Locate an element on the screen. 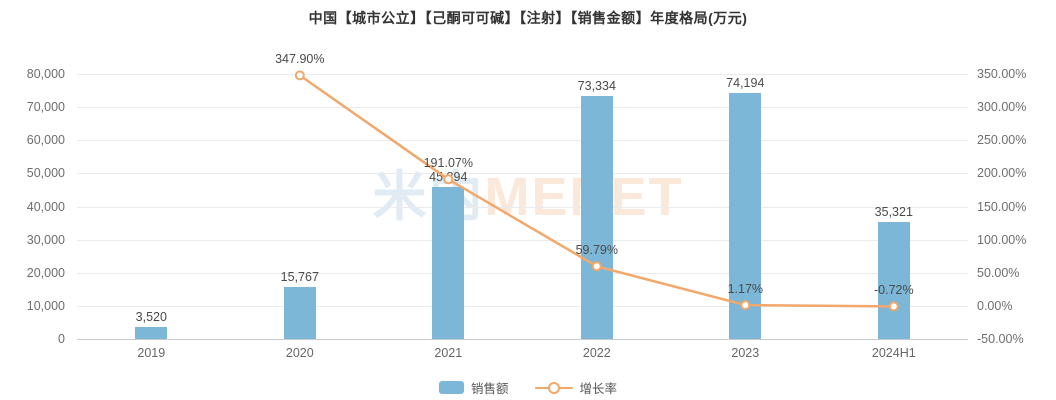 This screenshot has width=1056, height=400. bar-value-label-2020: 15,767 is located at coordinates (299, 276).